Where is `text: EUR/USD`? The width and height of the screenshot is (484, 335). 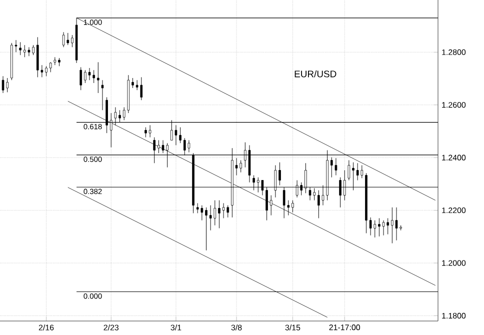 text: EUR/USD is located at coordinates (315, 74).